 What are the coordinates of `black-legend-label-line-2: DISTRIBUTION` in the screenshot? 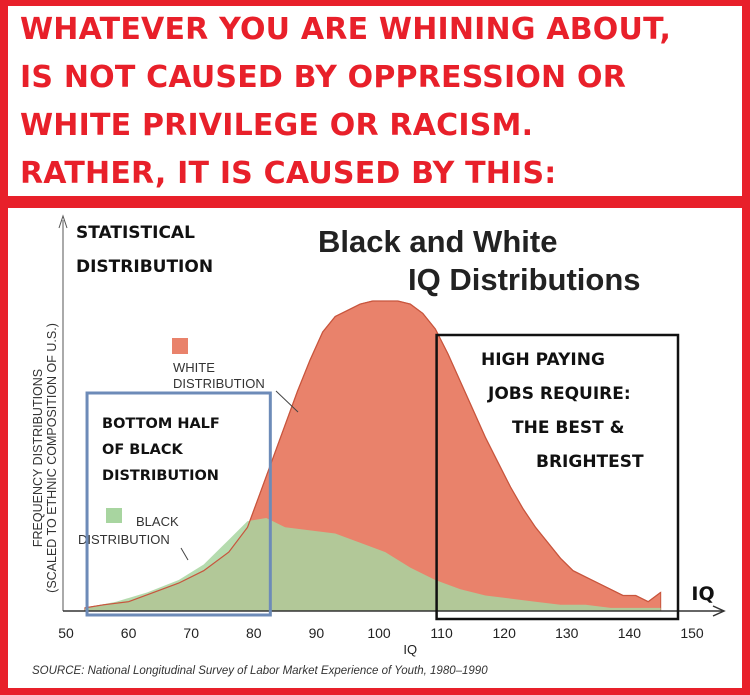 It's located at (124, 539).